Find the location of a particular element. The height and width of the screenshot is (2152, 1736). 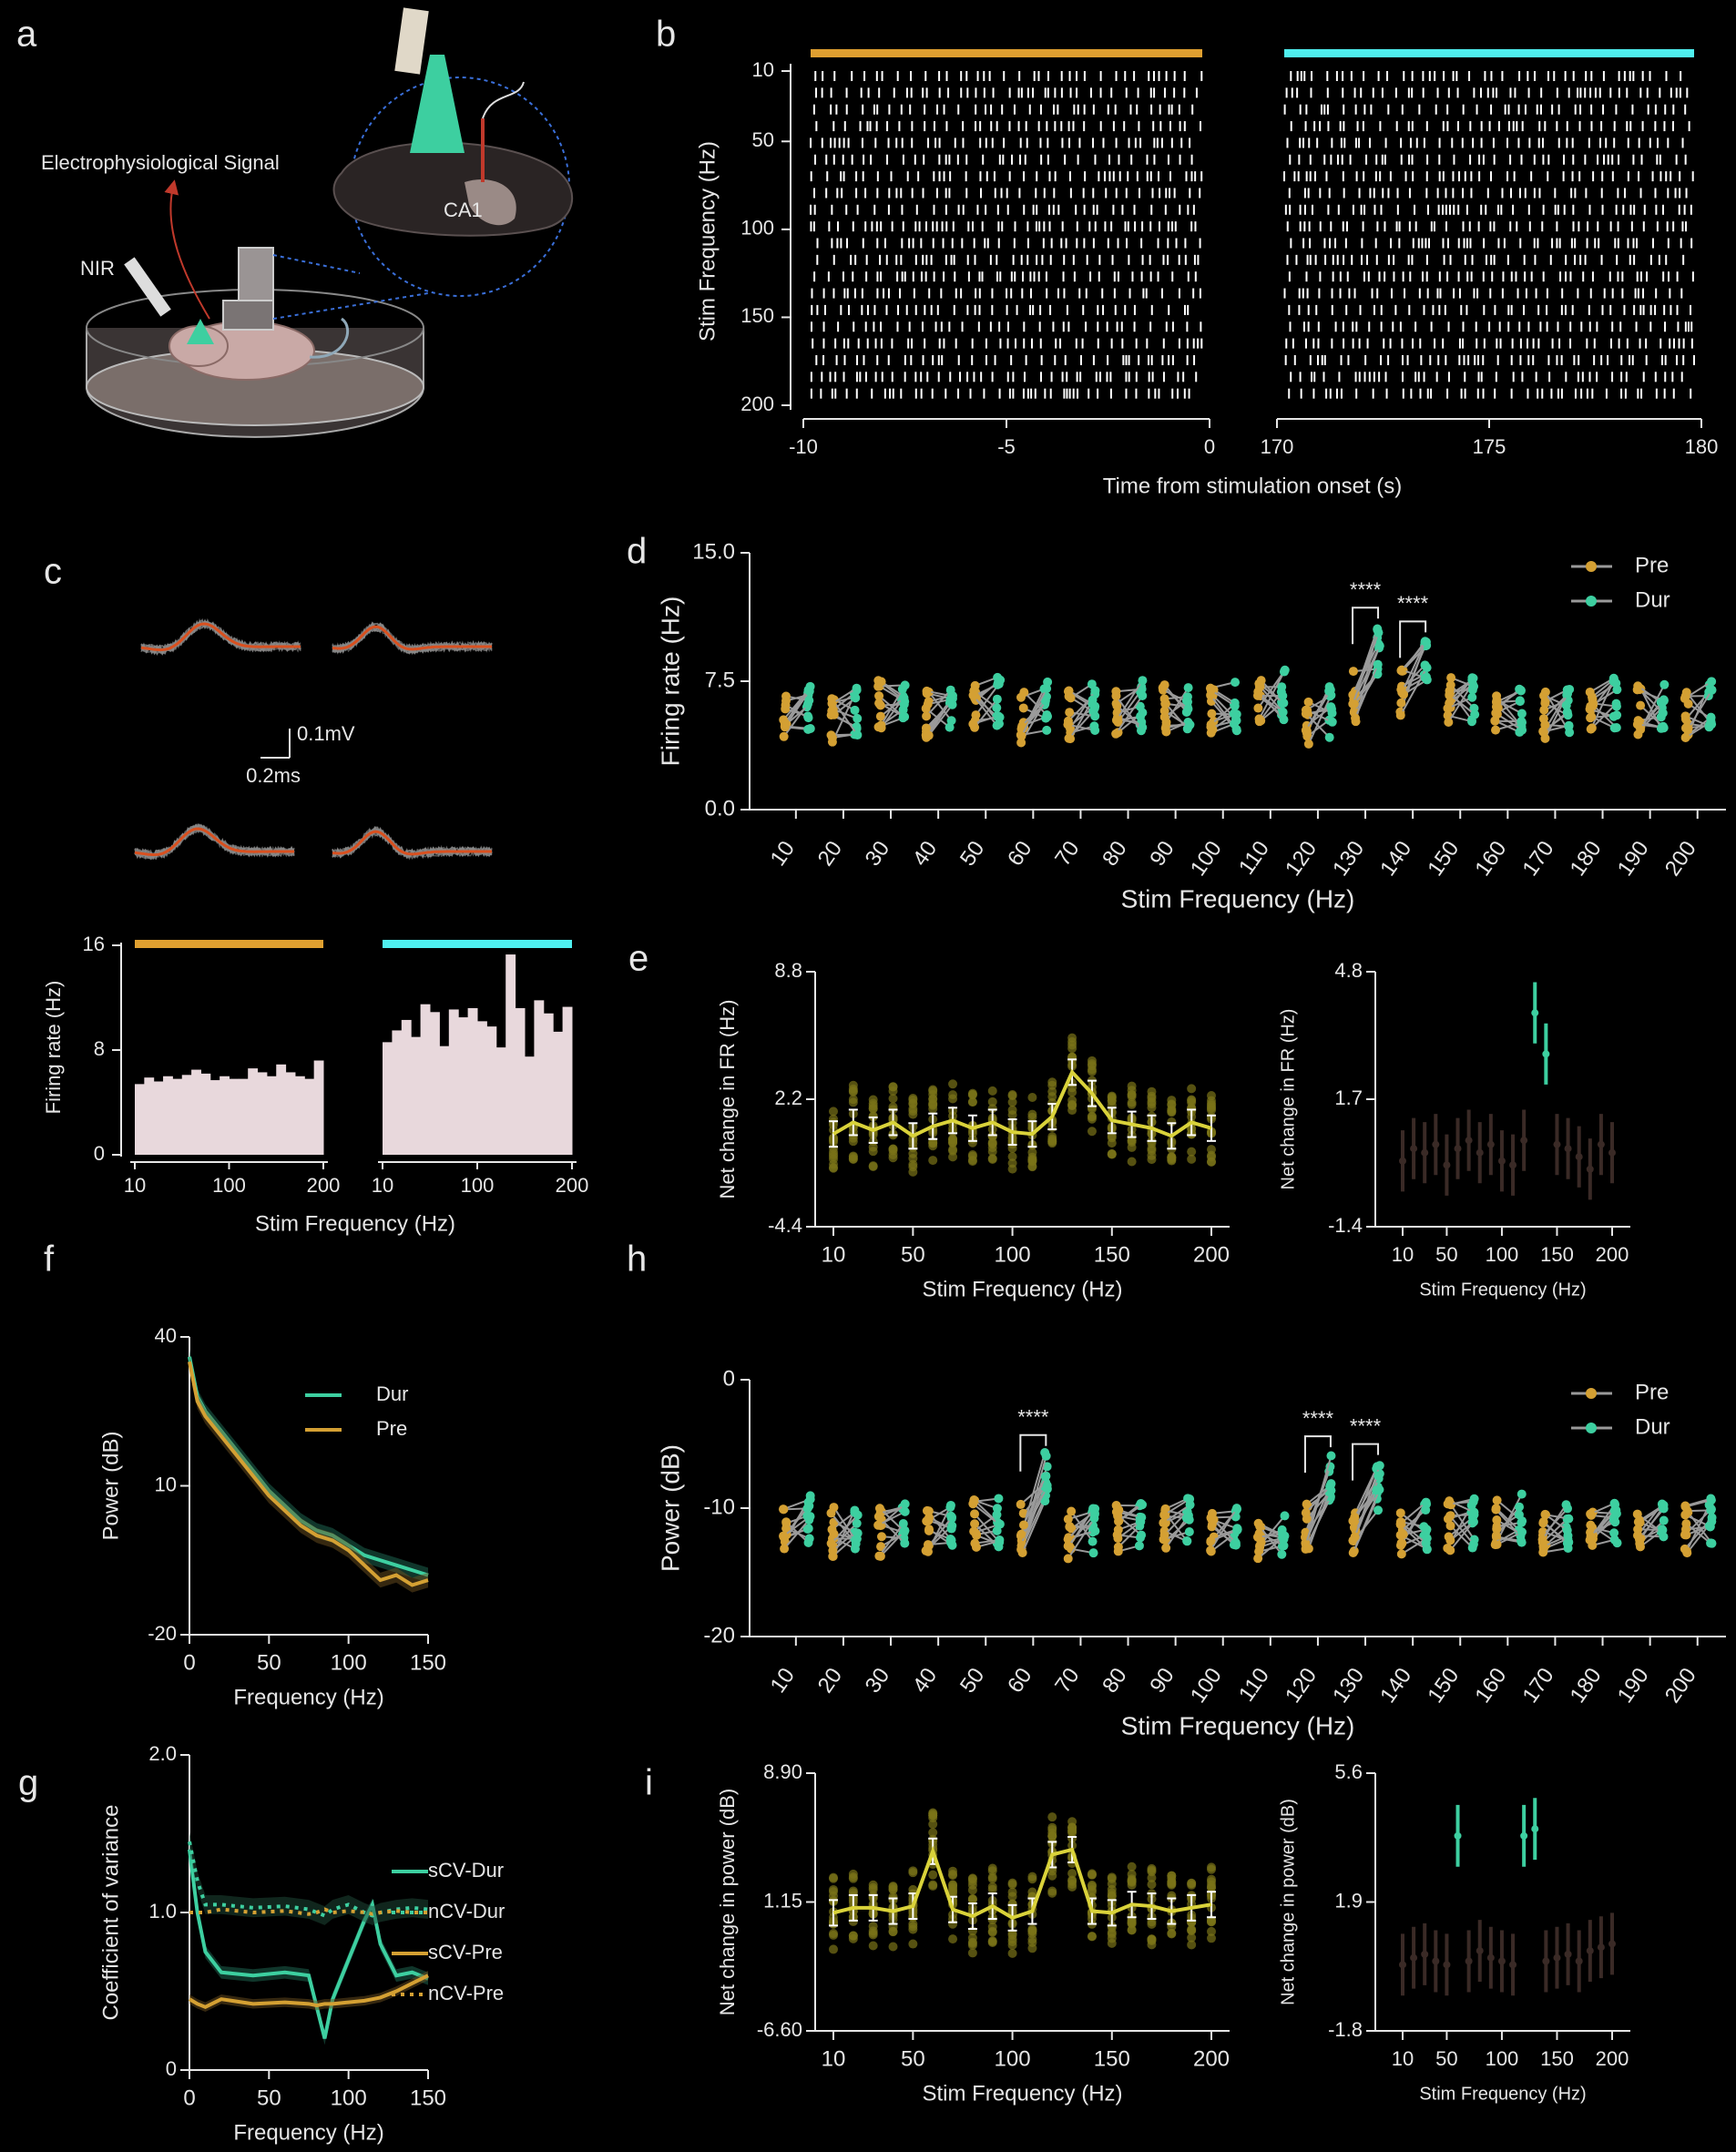

x-tick-label: 175 is located at coordinates (1489, 446).